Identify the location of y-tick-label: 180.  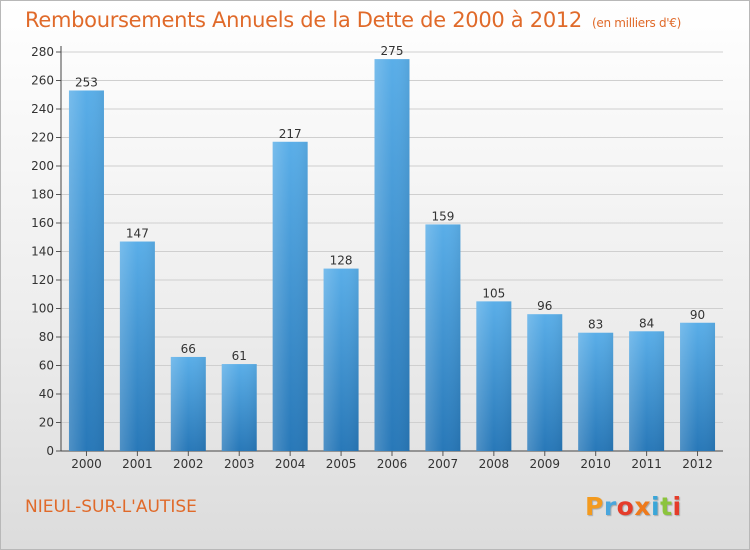
(42, 195).